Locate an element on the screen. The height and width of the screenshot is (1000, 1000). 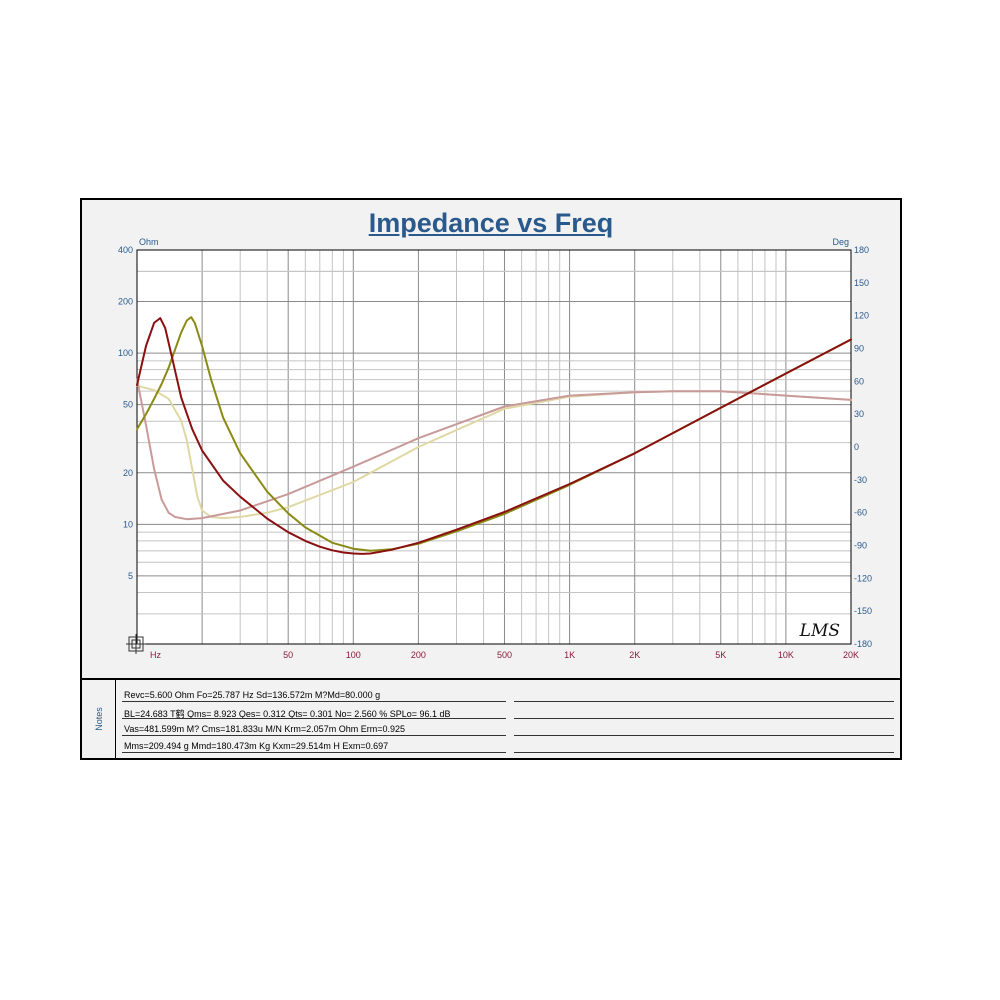
y-right-tick-label: 60 is located at coordinates (859, 381).